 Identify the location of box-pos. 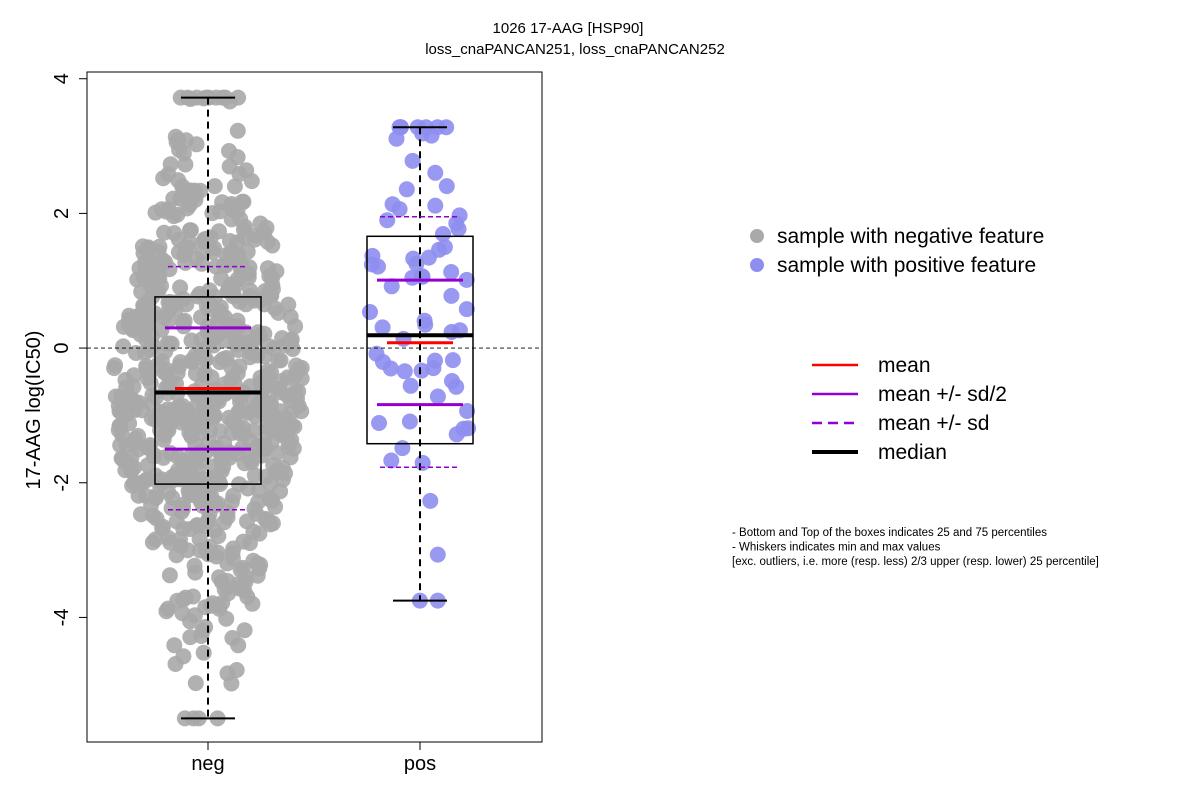
(420, 340).